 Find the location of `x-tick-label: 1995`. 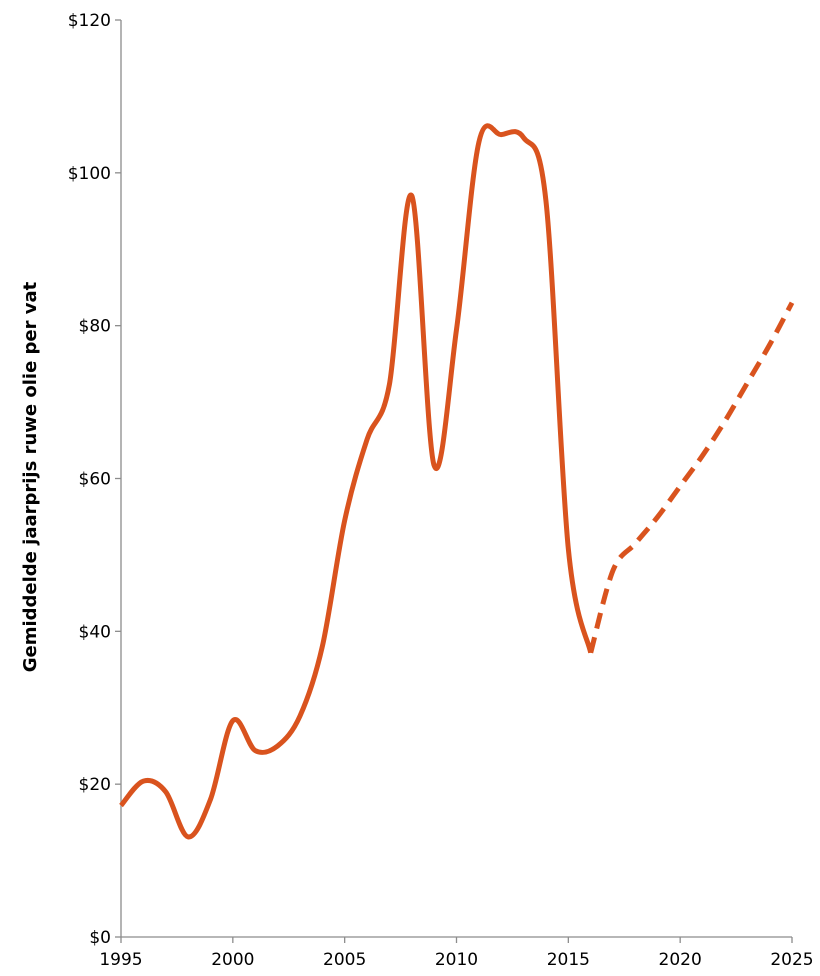

x-tick-label: 1995 is located at coordinates (120, 960).